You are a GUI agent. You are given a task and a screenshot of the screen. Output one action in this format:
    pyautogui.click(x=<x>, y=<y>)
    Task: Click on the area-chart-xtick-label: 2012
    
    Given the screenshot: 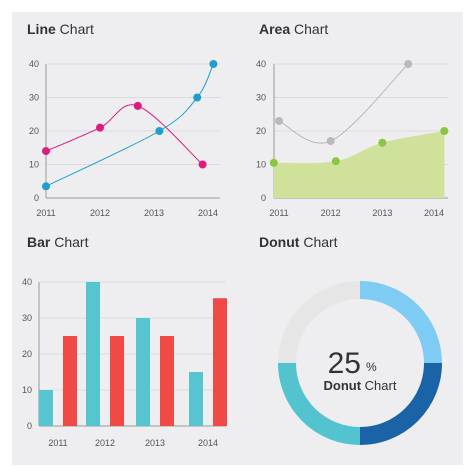 What is the action you would take?
    pyautogui.click(x=331, y=213)
    